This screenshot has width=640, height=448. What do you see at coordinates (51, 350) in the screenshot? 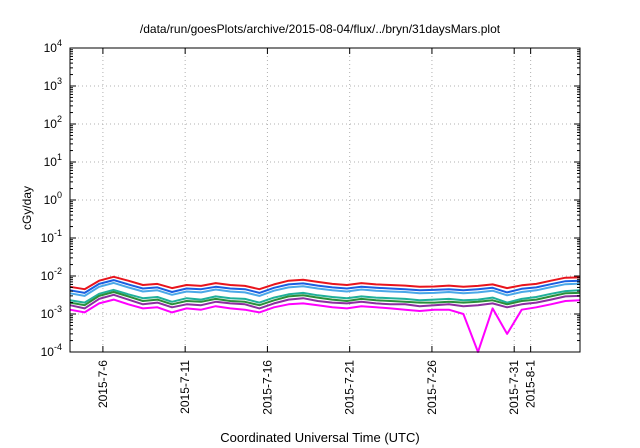
I see `y-tick-label: 10⁻⁴` at bounding box center [51, 350].